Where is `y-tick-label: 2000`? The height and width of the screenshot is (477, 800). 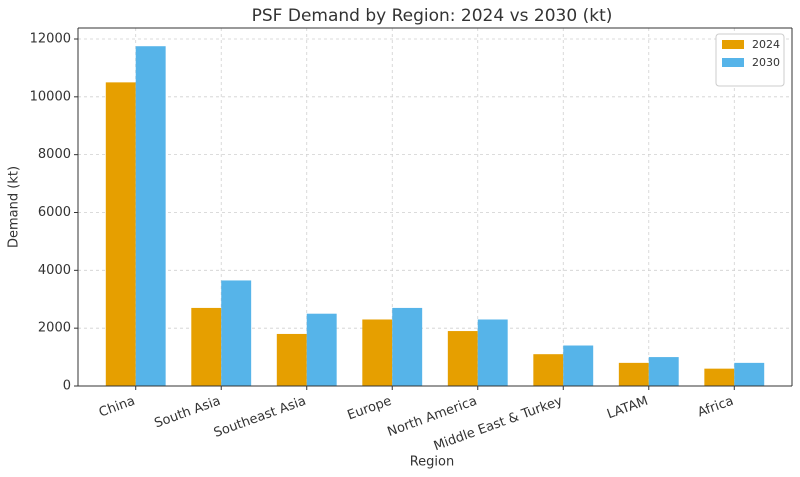
y-tick-label: 2000 is located at coordinates (54, 328).